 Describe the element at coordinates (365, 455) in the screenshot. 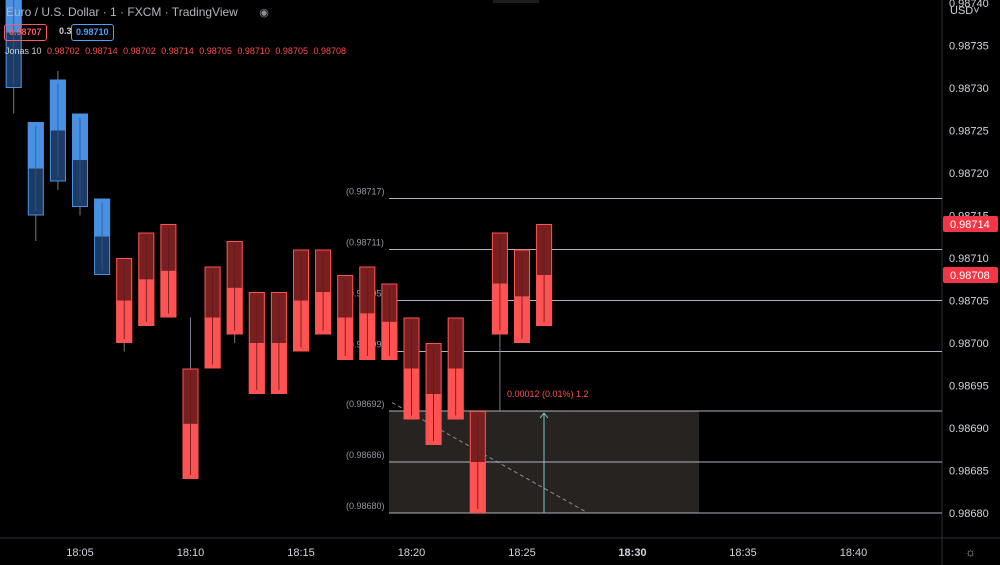

I see `level-label: (0.98686)` at that location.